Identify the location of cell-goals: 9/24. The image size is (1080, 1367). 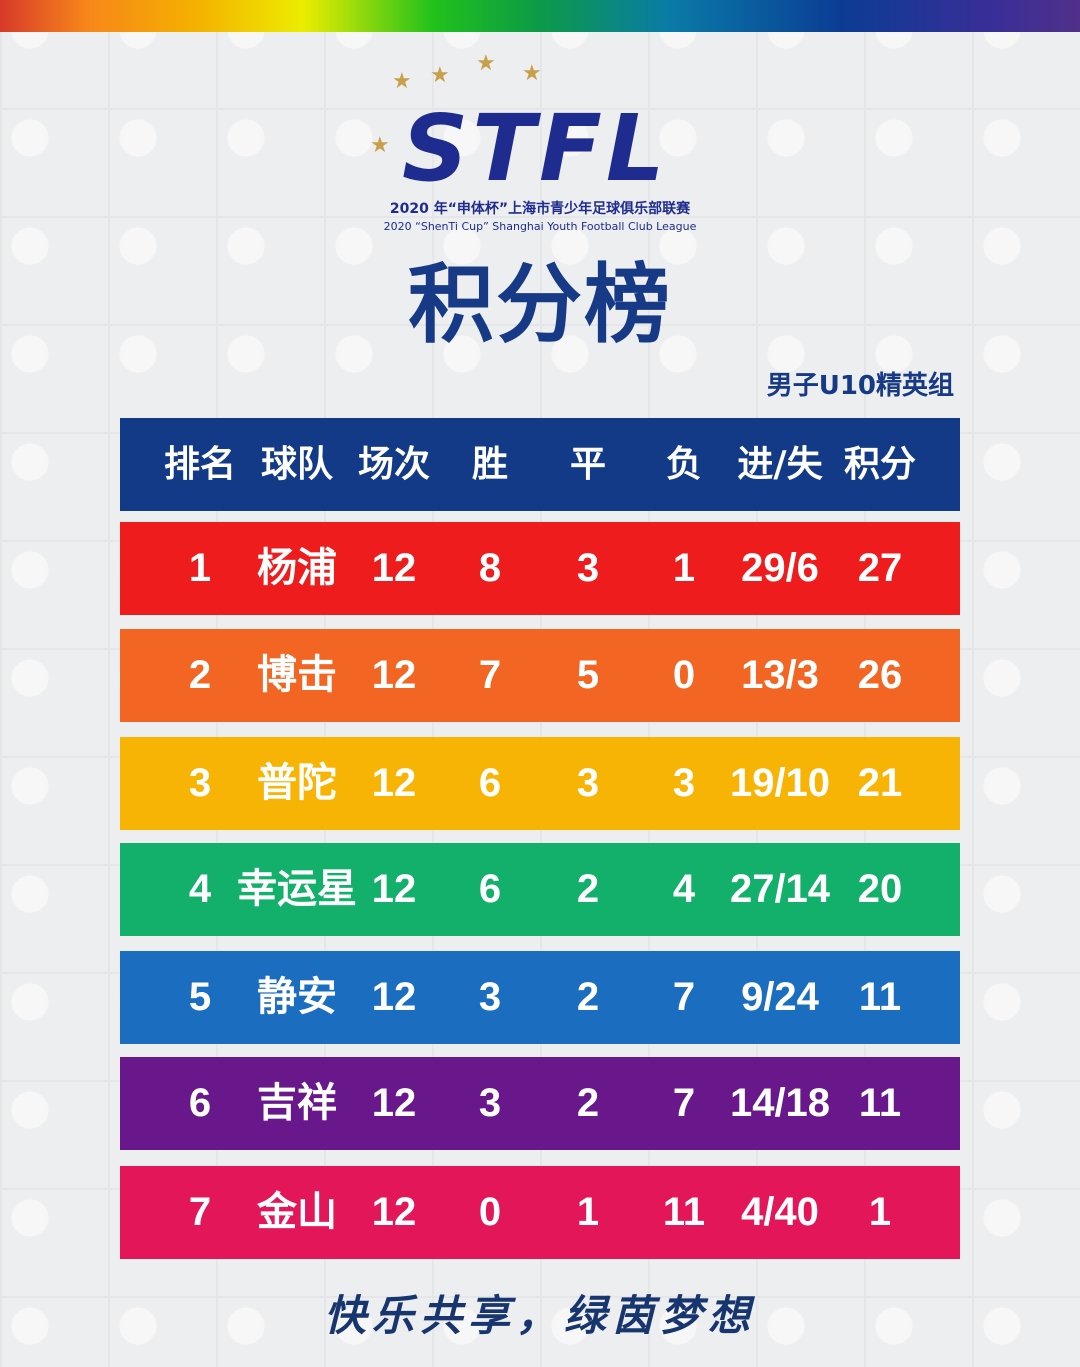
(780, 997).